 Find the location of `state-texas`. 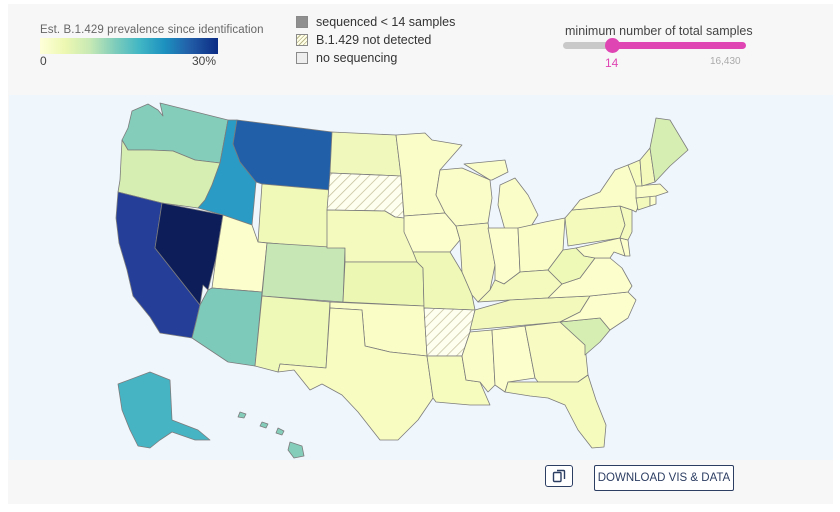

state-texas is located at coordinates (355, 374).